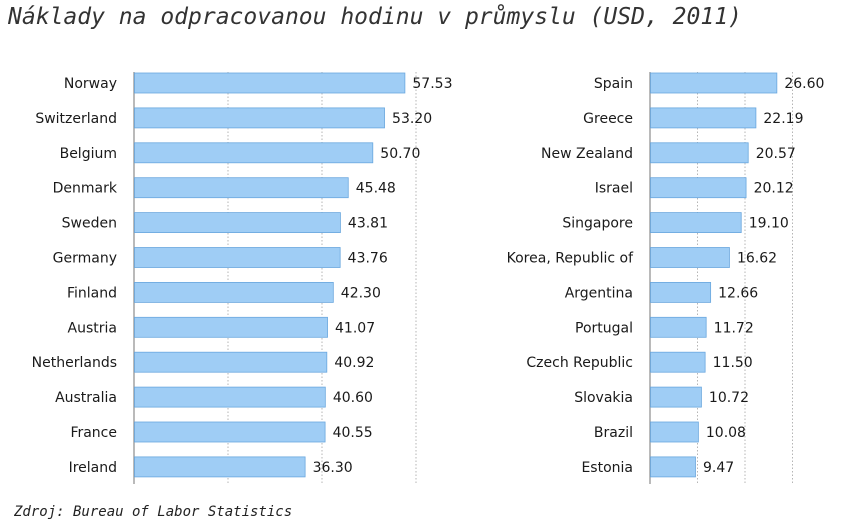 The height and width of the screenshot is (527, 843). I want to click on category-label: Slovakia, so click(603, 398).